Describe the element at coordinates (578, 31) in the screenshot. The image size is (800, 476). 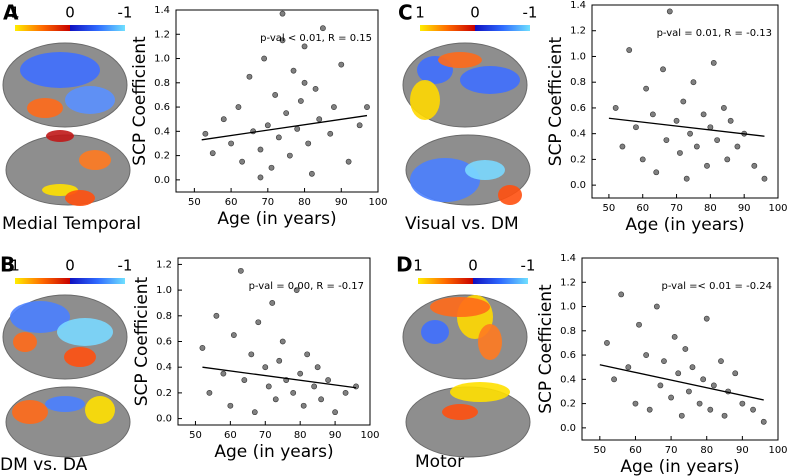
I see `y-tick-label: 1.2` at that location.